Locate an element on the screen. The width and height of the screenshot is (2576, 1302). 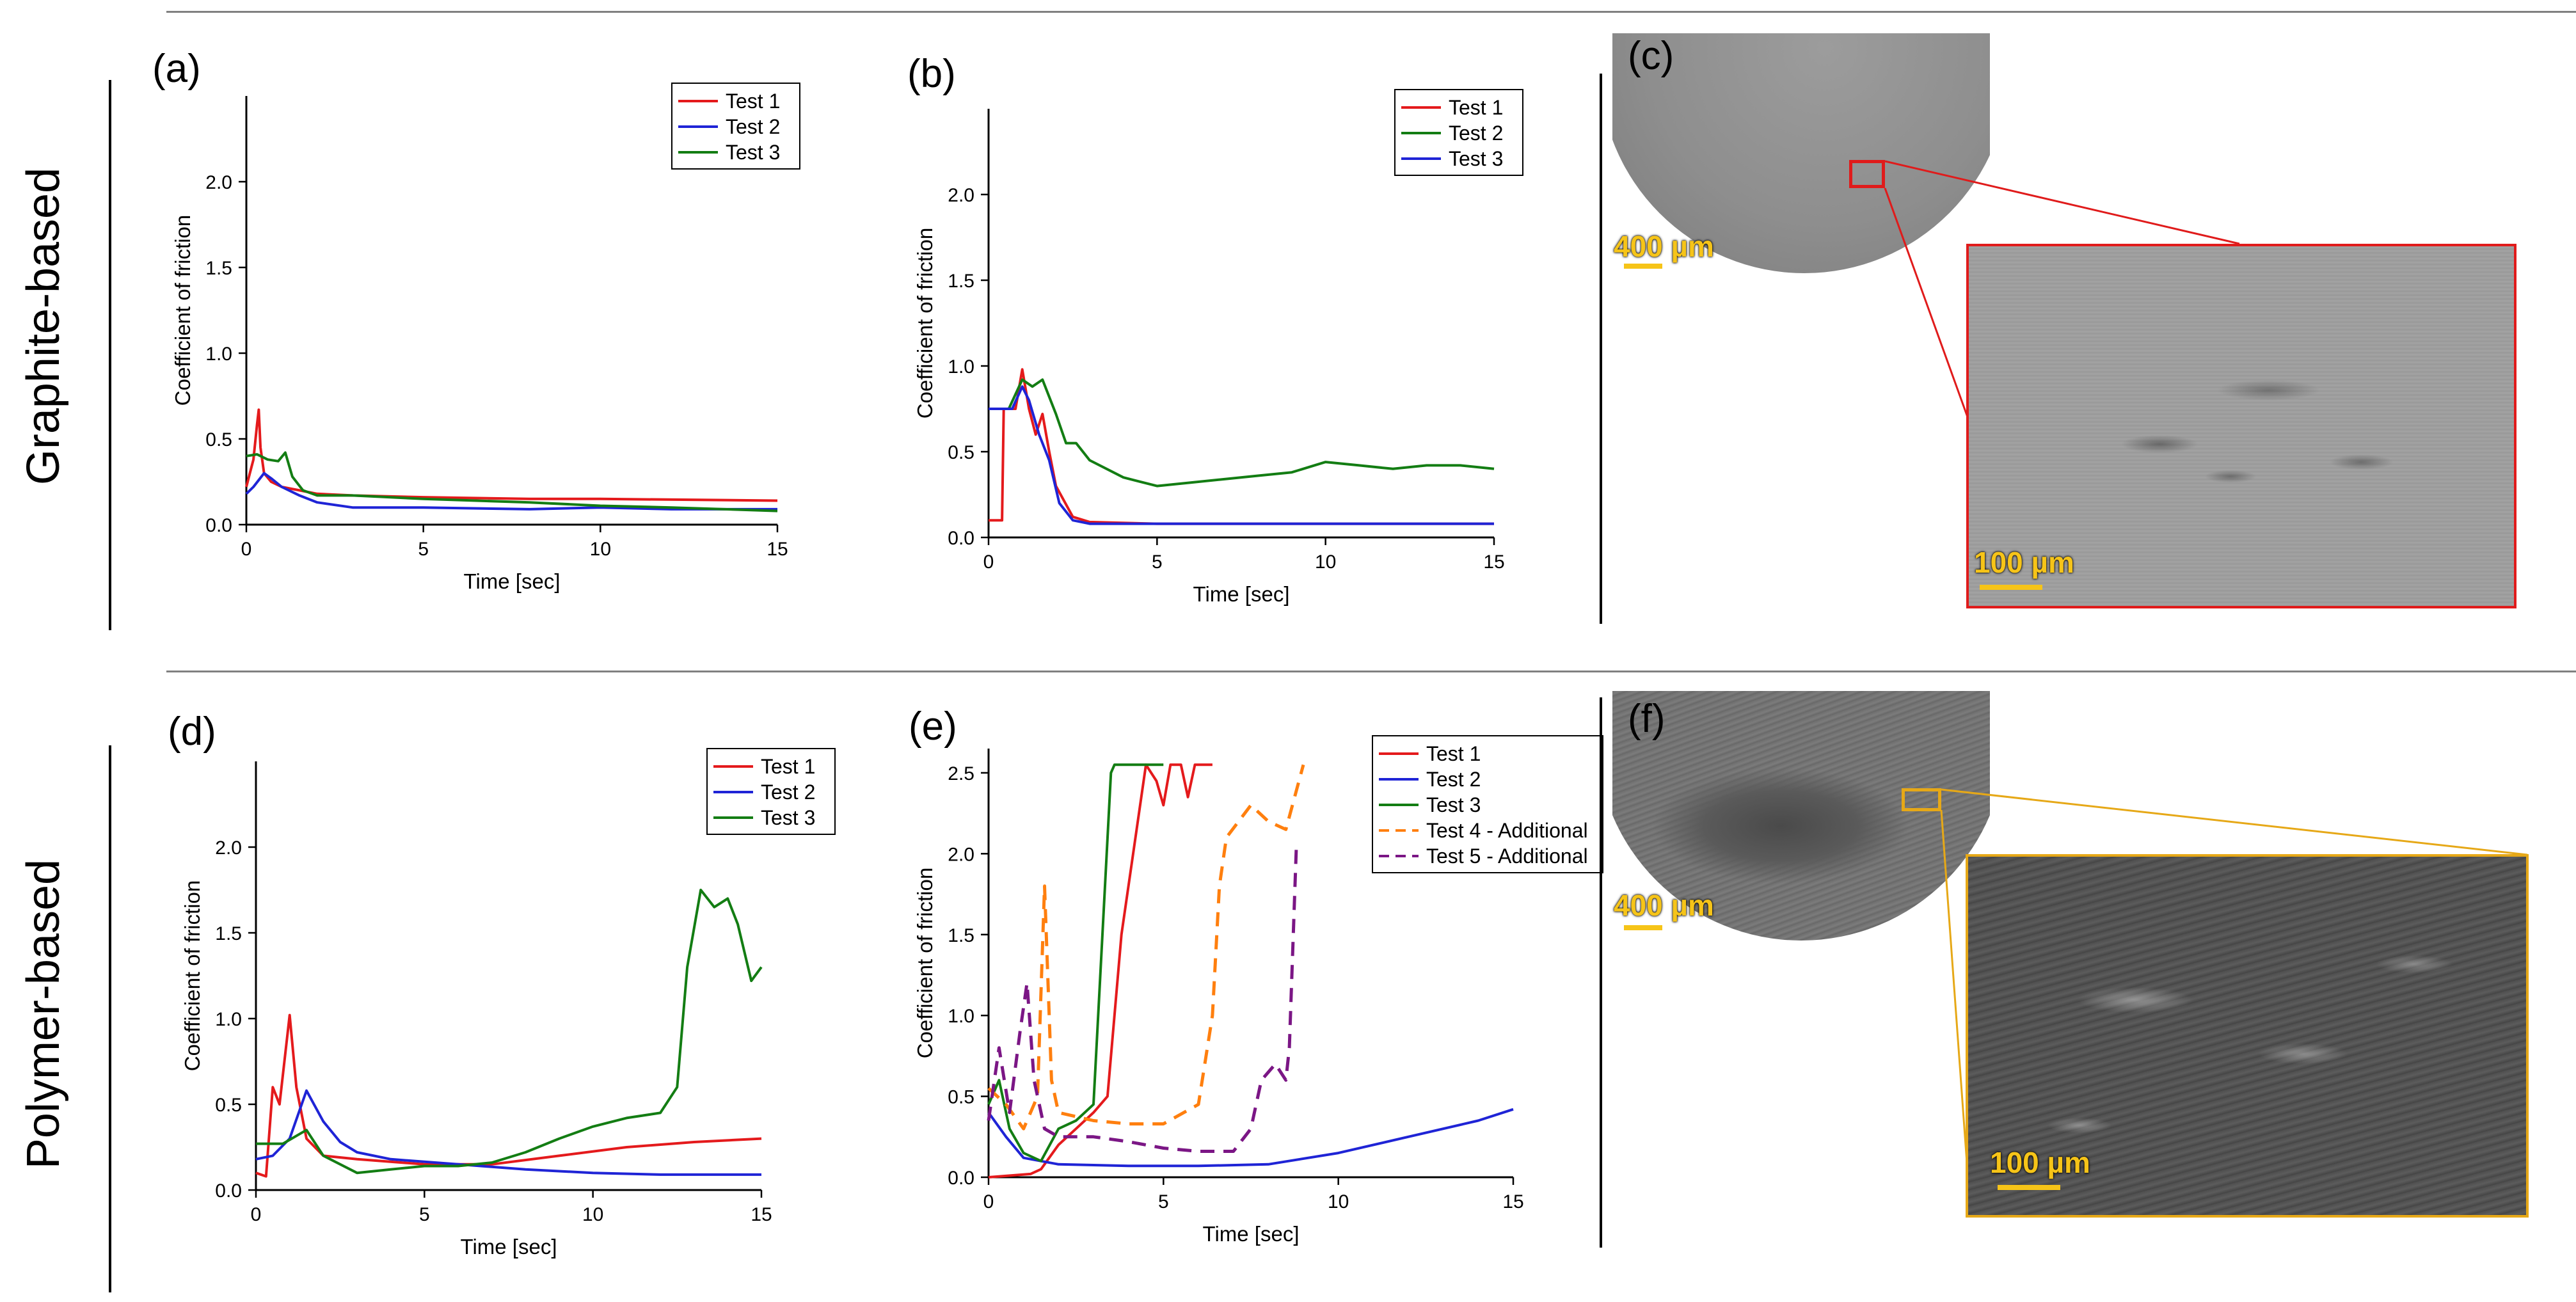
row-label-polymer: Polymer-based is located at coordinates (44, 1014).